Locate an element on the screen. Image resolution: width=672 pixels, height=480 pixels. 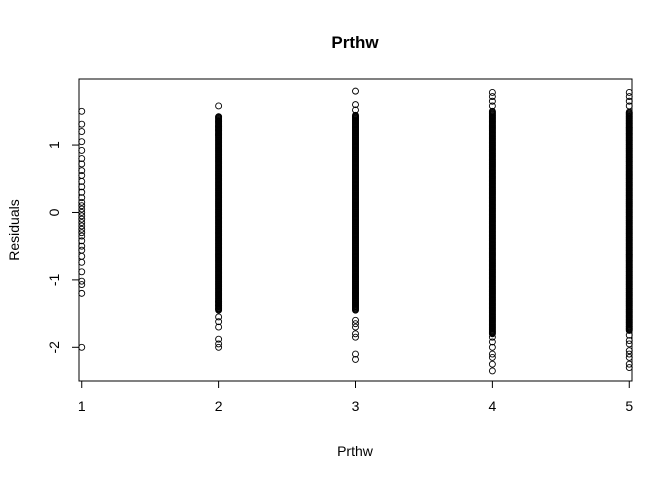
x-axis: 1 2 3 4 5 is located at coordinates (355, 397).